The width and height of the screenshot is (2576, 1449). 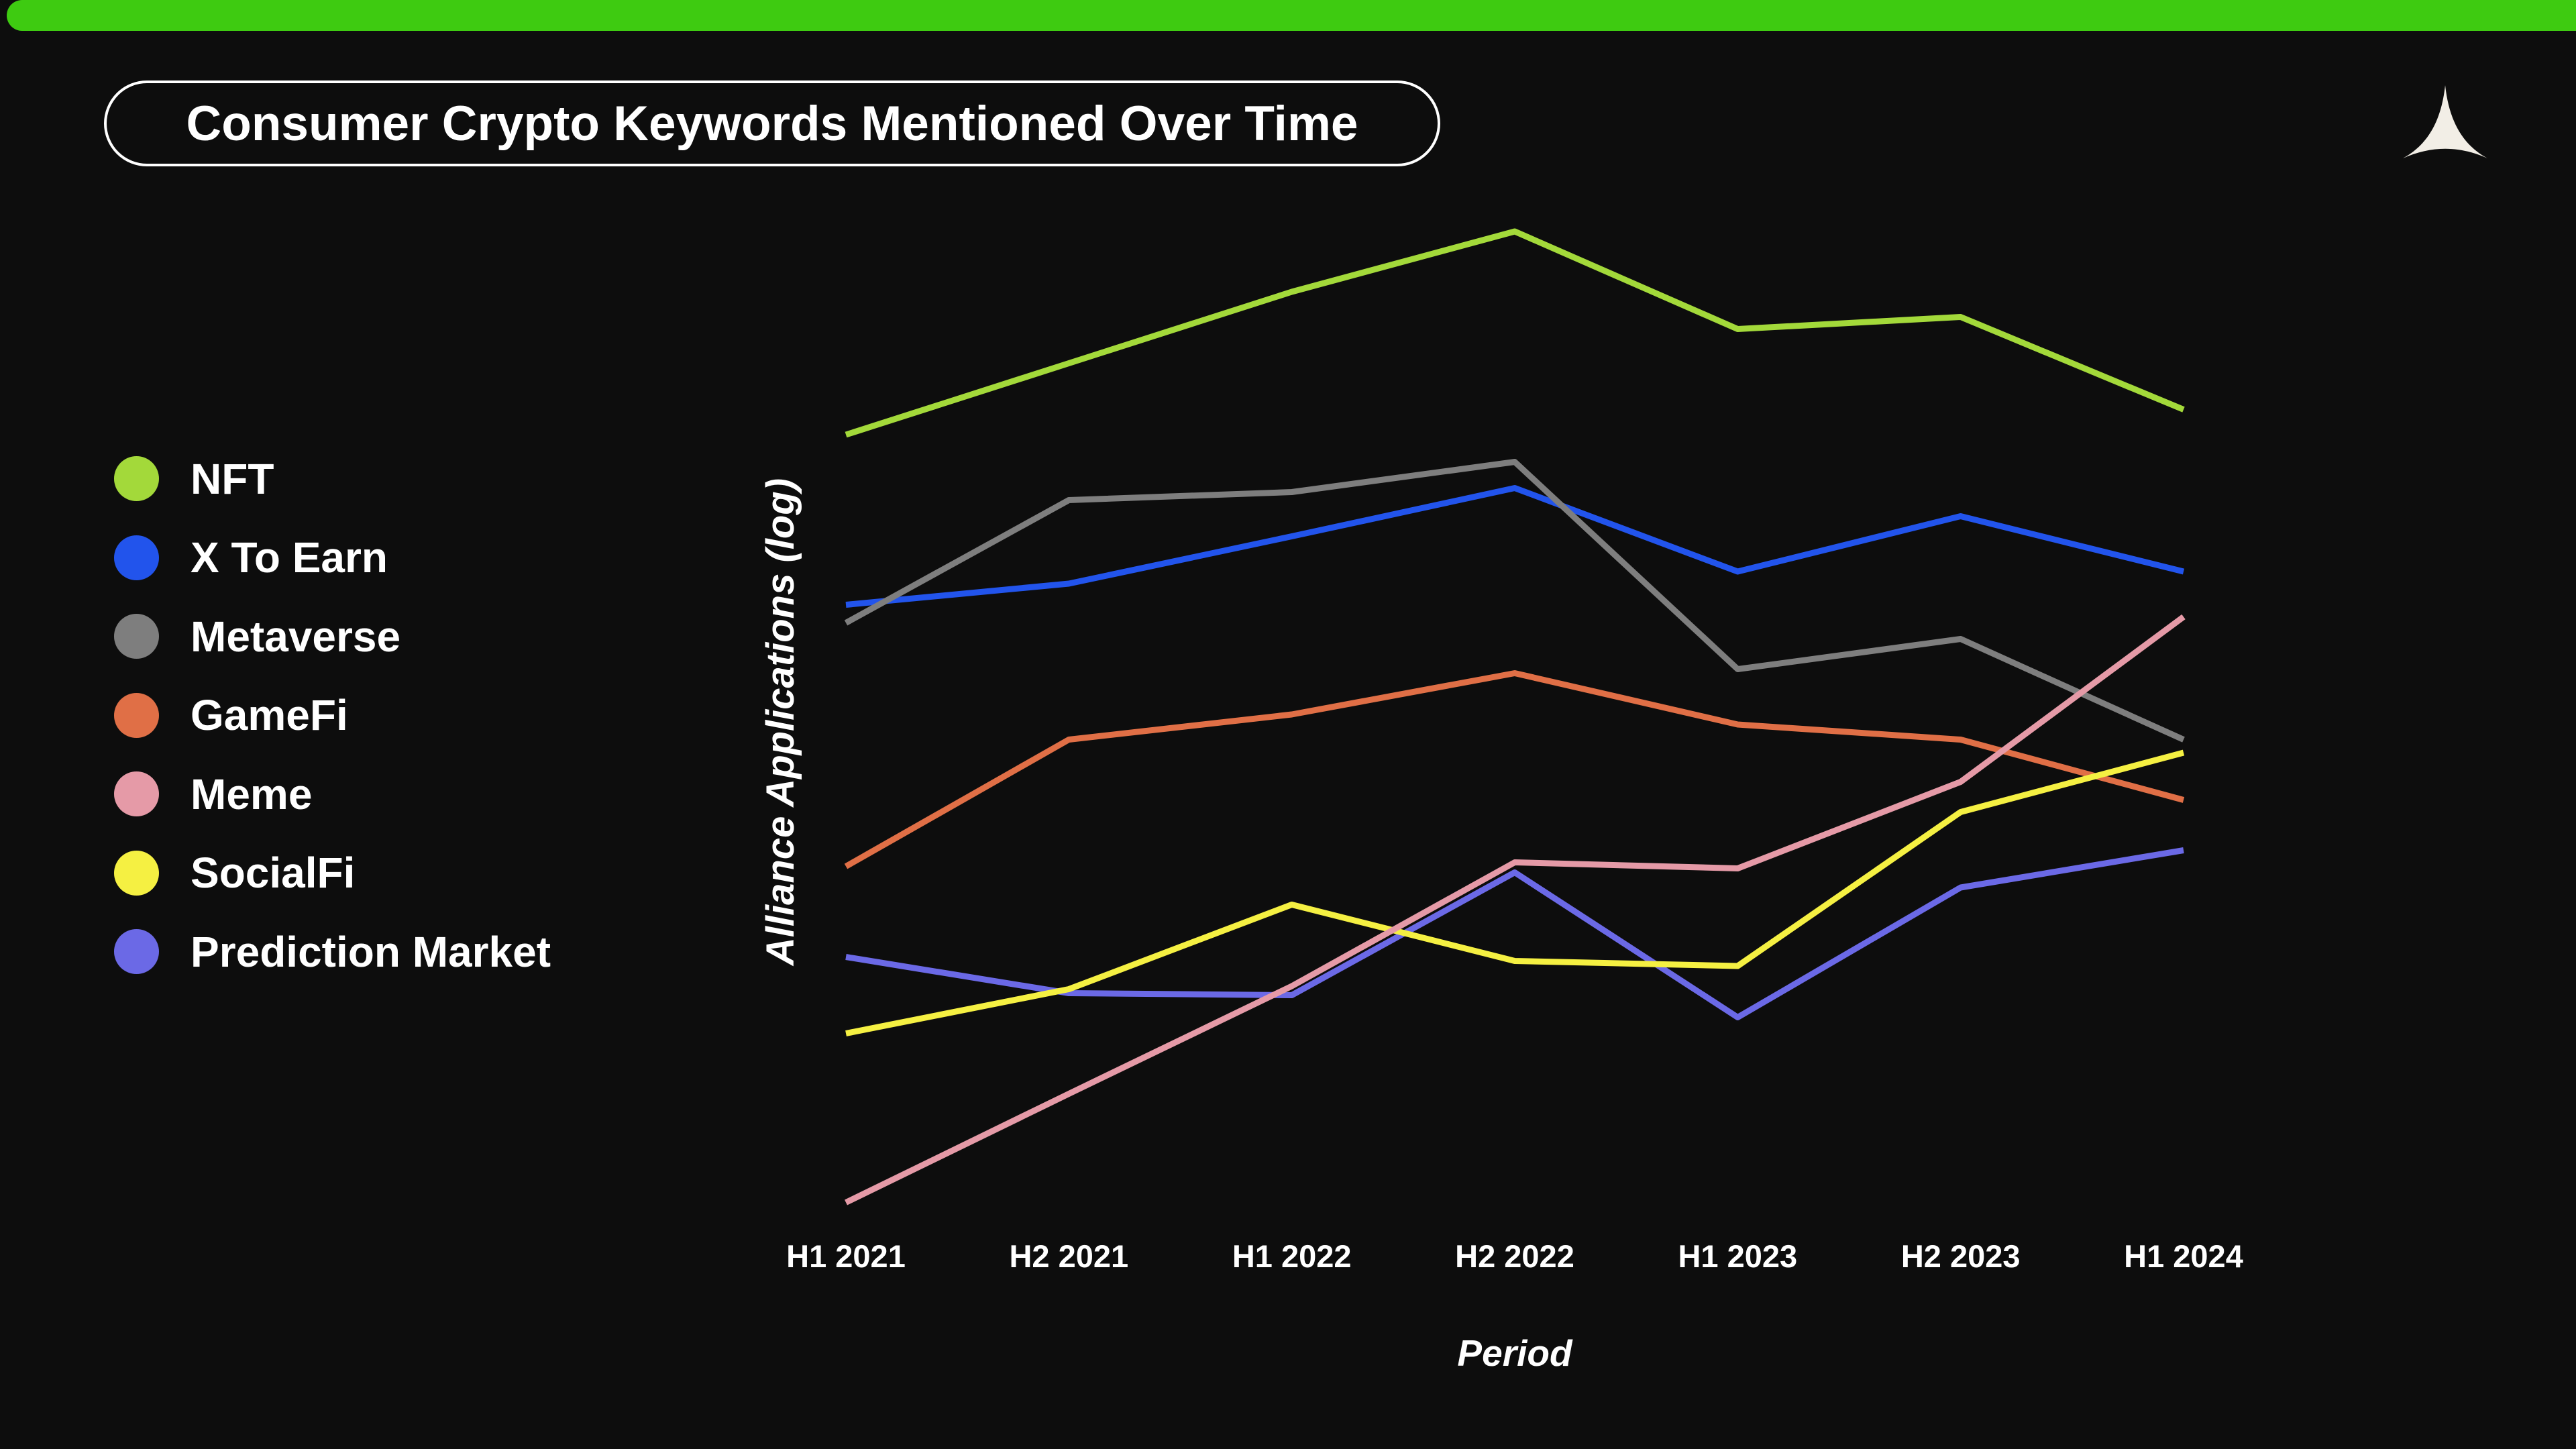 What do you see at coordinates (846, 1256) in the screenshot?
I see `x-tick-label: H1 2021` at bounding box center [846, 1256].